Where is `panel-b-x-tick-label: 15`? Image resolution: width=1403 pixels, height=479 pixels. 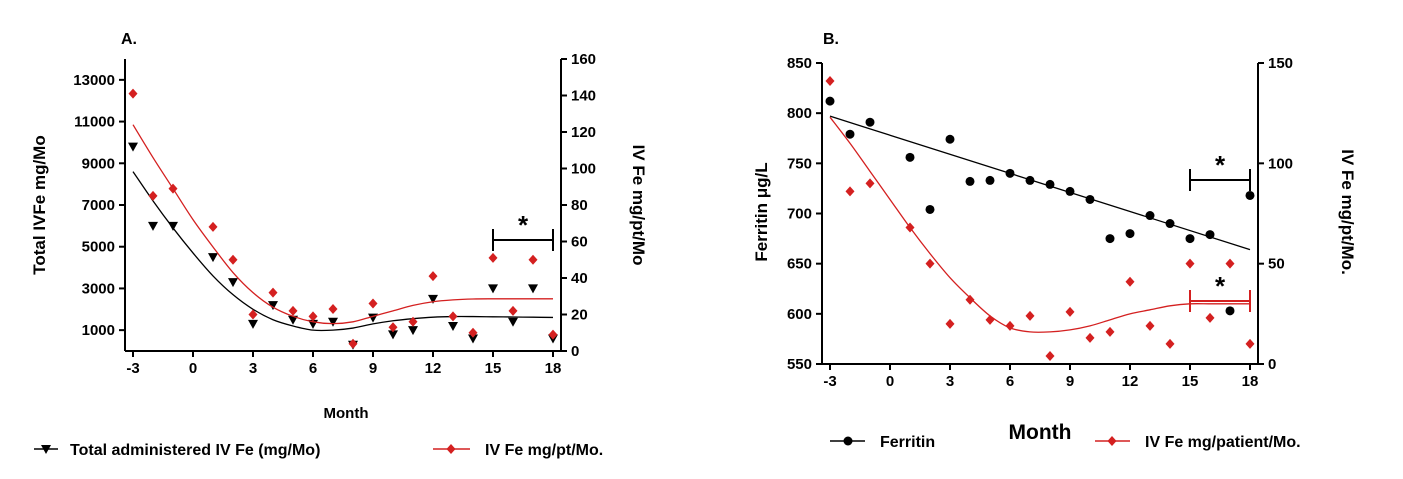
panel-b-x-tick-label: 15 is located at coordinates (1190, 381).